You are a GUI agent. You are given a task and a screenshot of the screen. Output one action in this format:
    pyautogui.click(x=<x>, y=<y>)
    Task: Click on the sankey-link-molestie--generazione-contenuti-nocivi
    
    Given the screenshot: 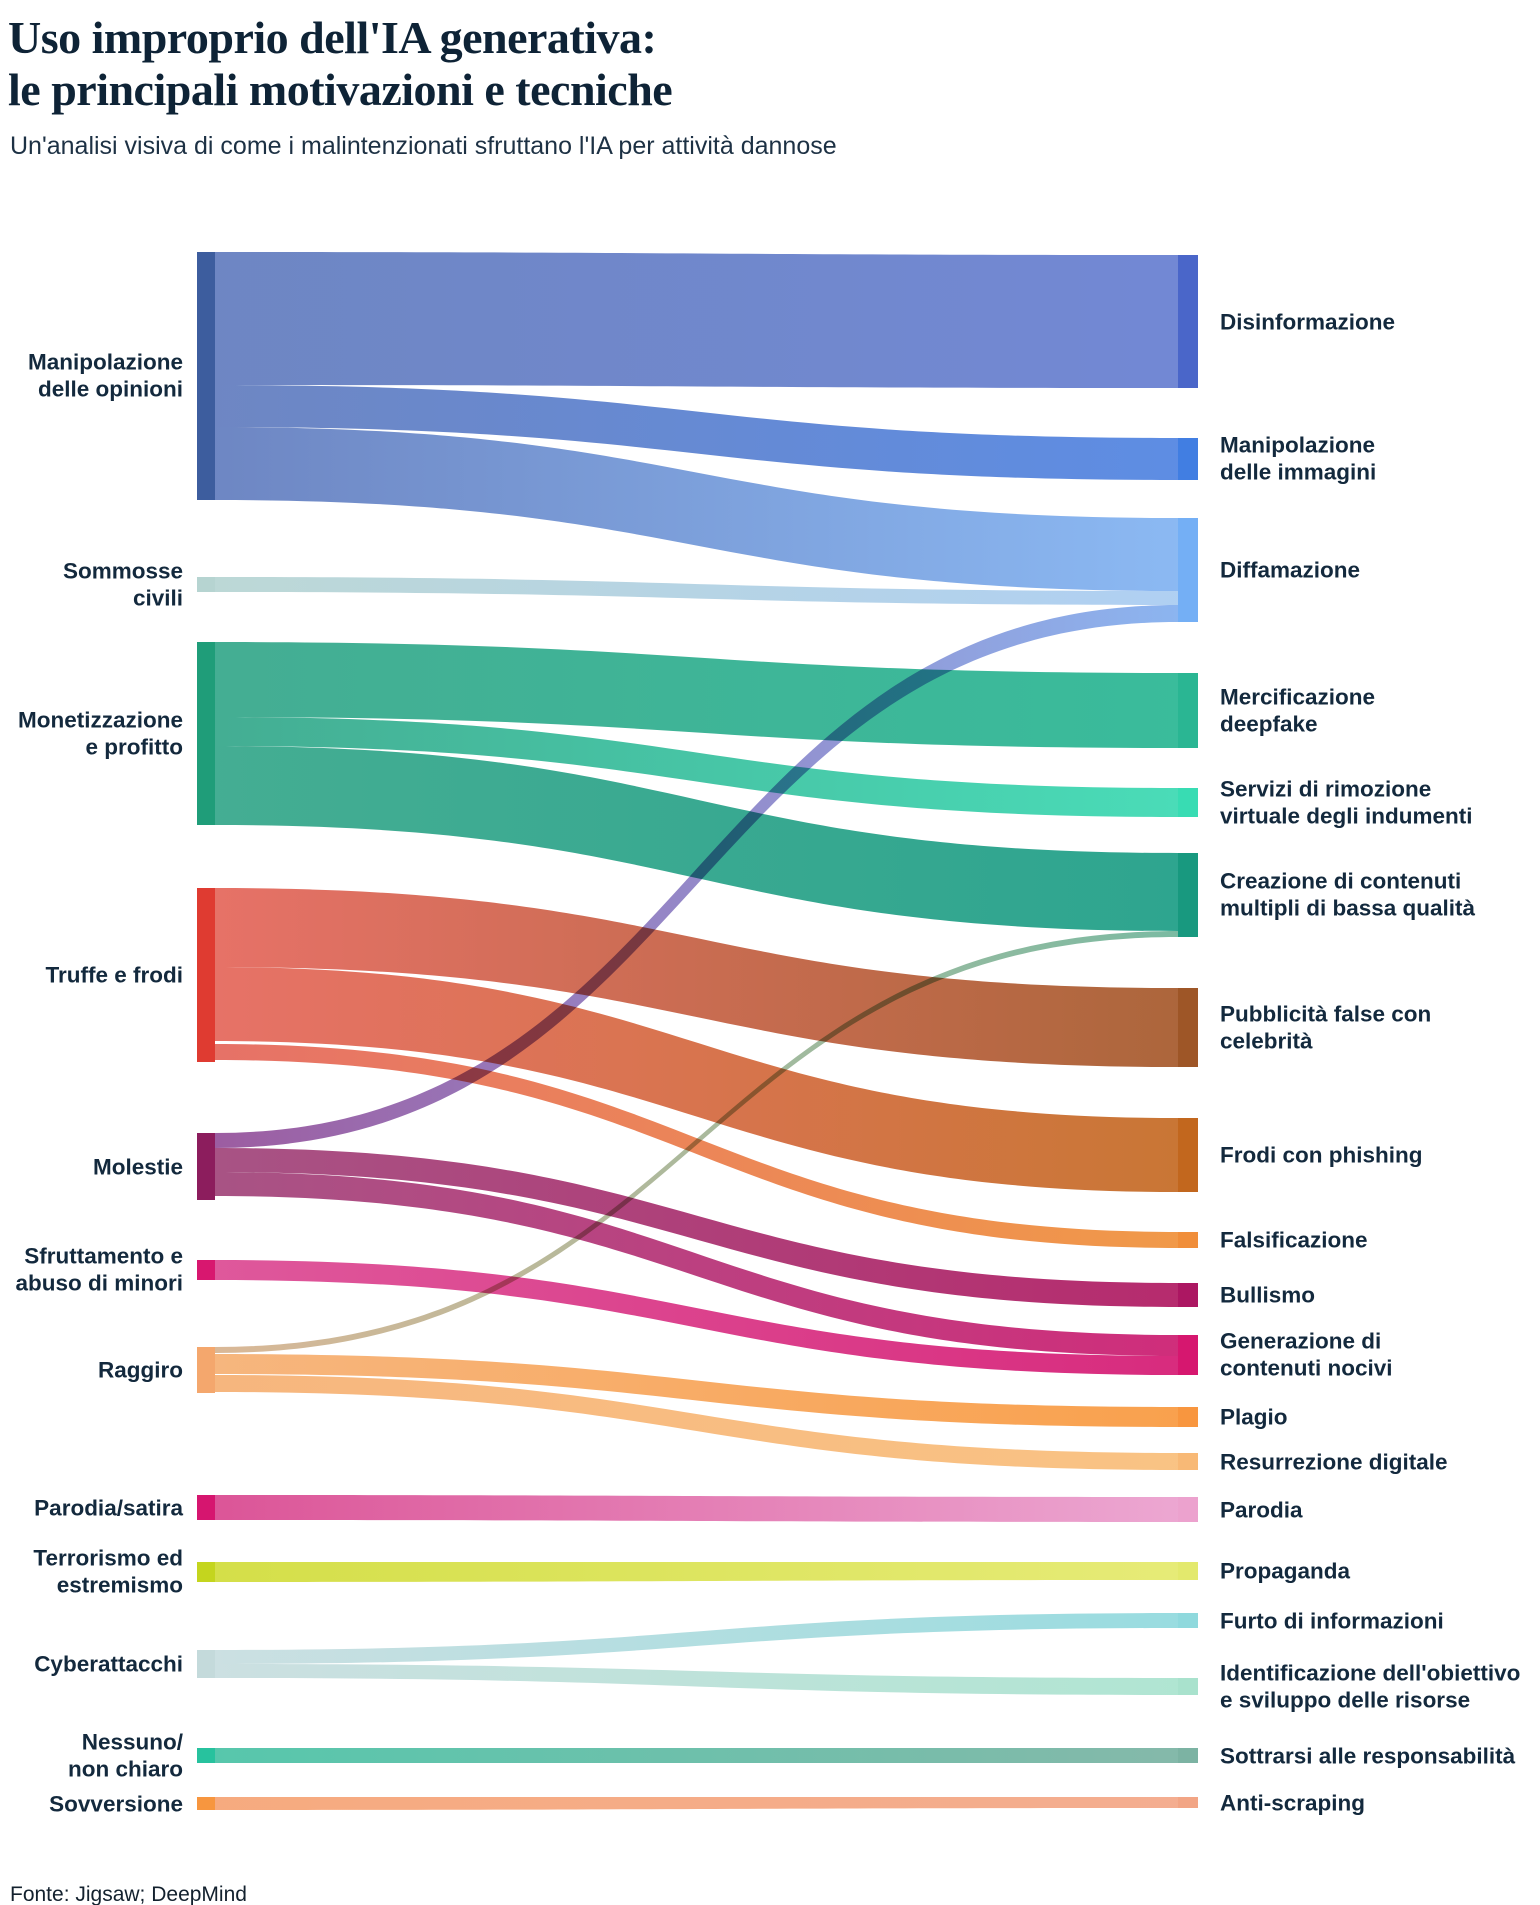 What is the action you would take?
    pyautogui.click(x=696, y=1264)
    